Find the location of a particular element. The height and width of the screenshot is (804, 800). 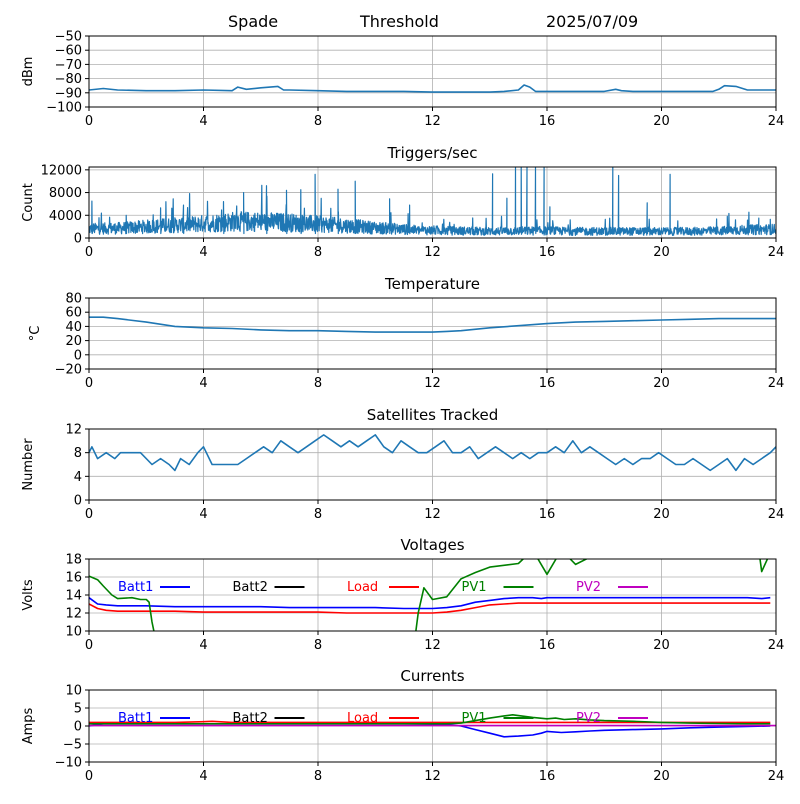

header-label: Threshold is located at coordinates (399, 21).